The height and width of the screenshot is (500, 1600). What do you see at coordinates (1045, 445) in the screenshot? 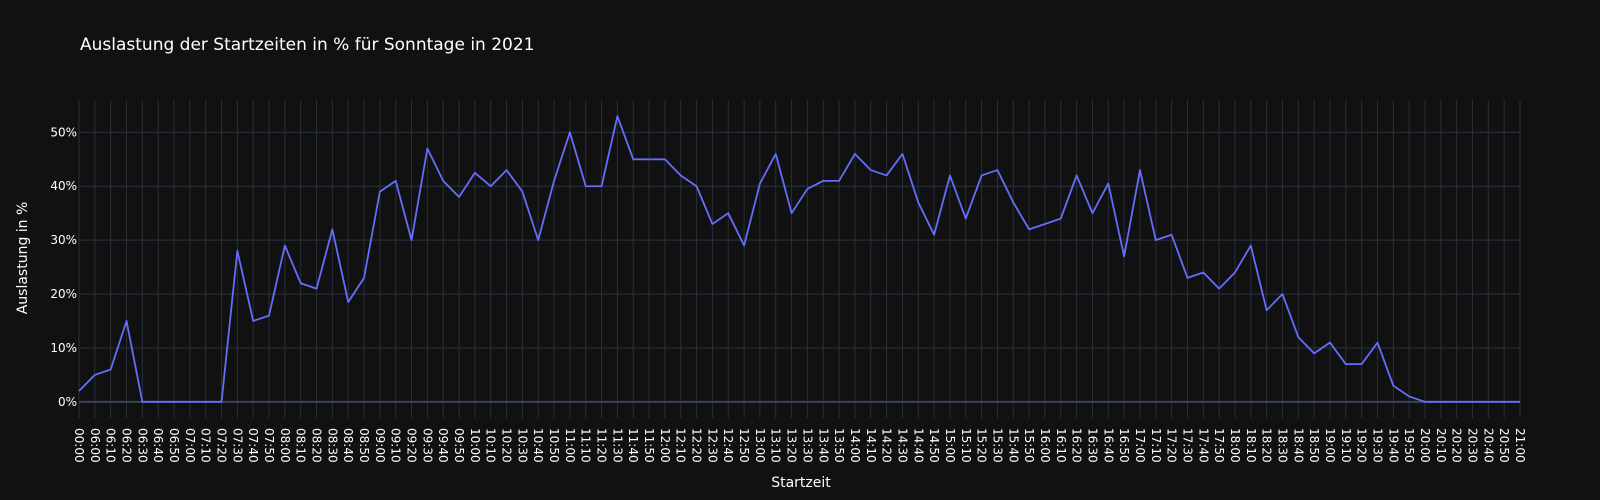
I see `x-tick-label: 16:00` at bounding box center [1045, 445].